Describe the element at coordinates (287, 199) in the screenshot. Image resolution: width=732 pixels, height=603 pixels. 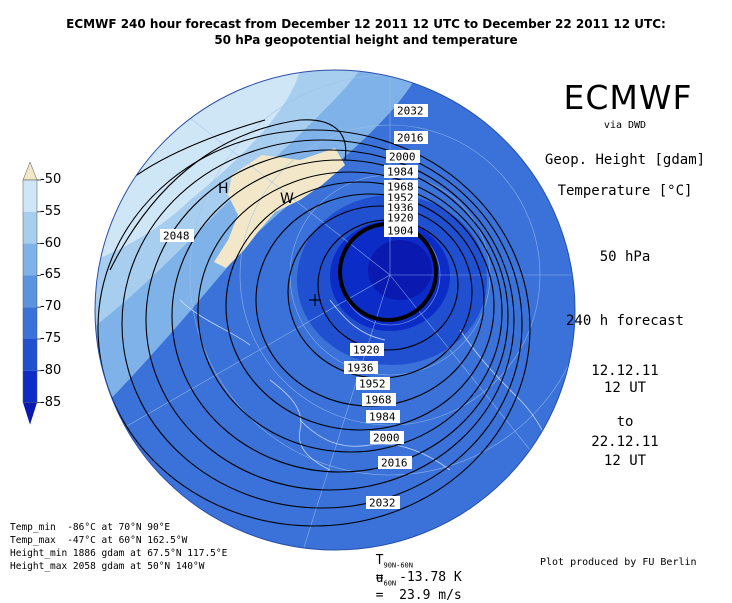
I see `warm-marker: W` at that location.